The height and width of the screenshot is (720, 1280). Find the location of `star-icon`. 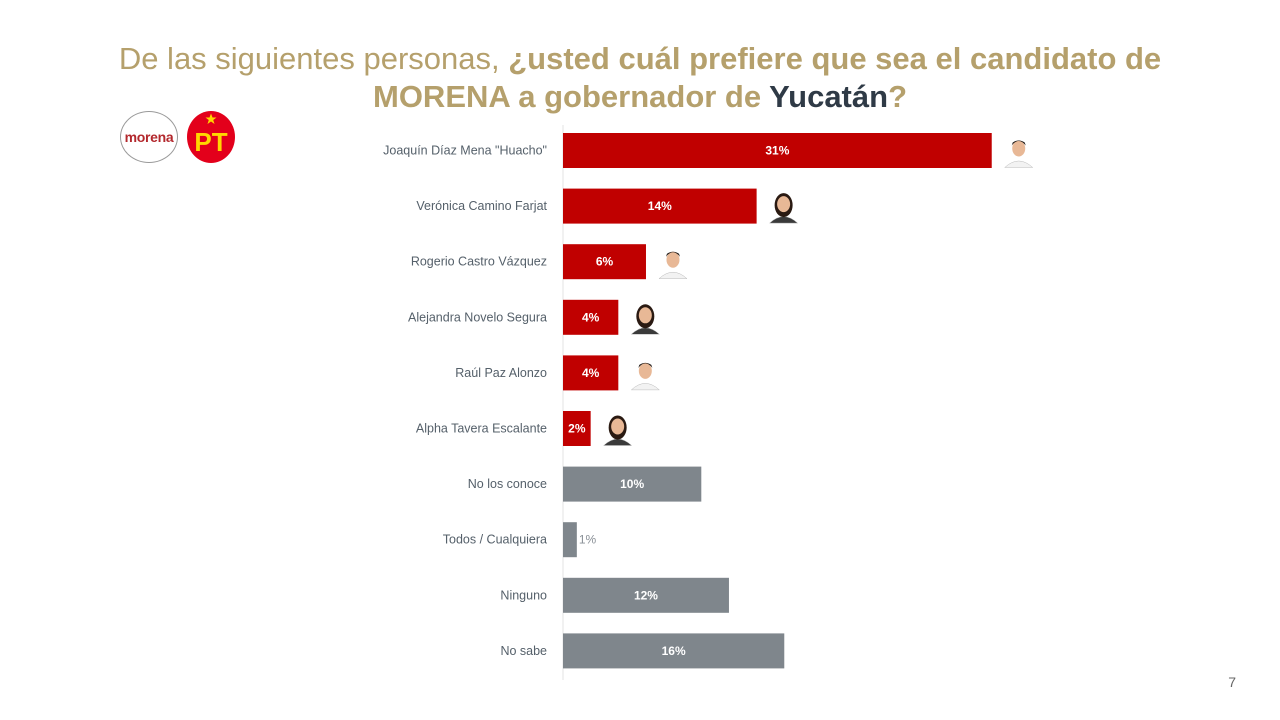

star-icon is located at coordinates (211, 118).